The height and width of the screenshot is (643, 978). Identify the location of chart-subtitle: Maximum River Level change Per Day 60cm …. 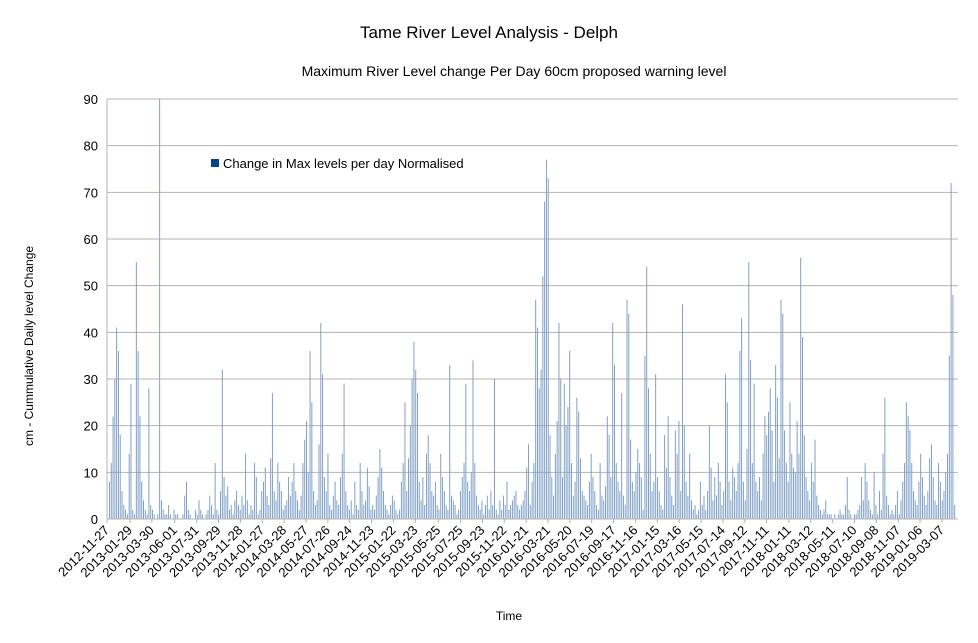
(514, 71).